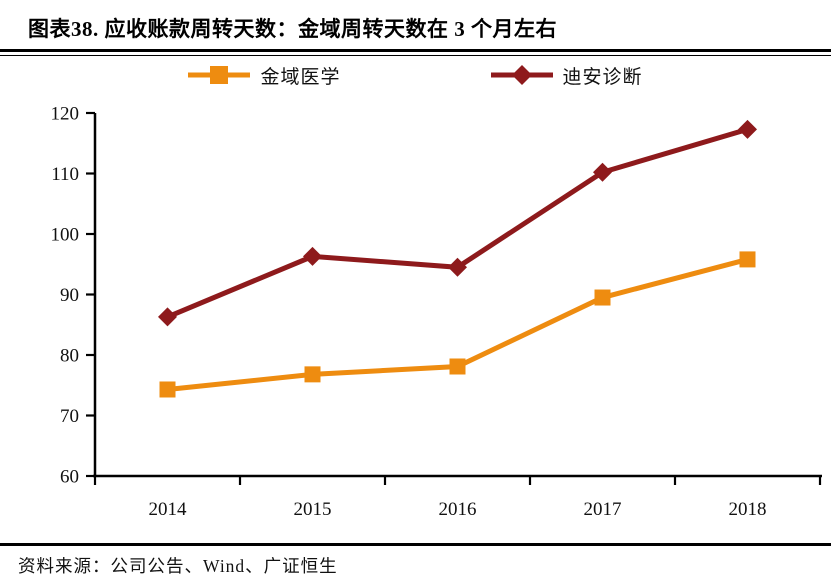 This screenshot has width=831, height=585. I want to click on diamond-legend-marker-icon, so click(521, 75).